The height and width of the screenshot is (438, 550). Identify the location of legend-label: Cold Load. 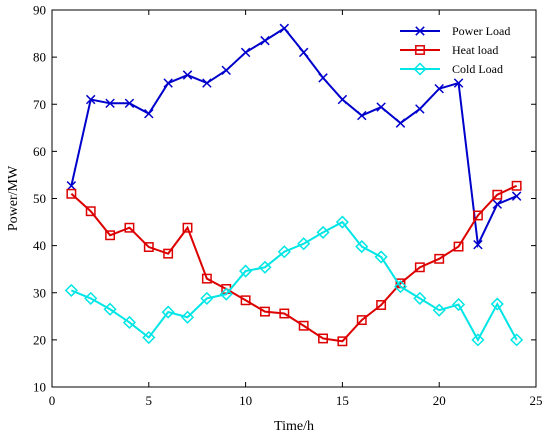
(477, 69).